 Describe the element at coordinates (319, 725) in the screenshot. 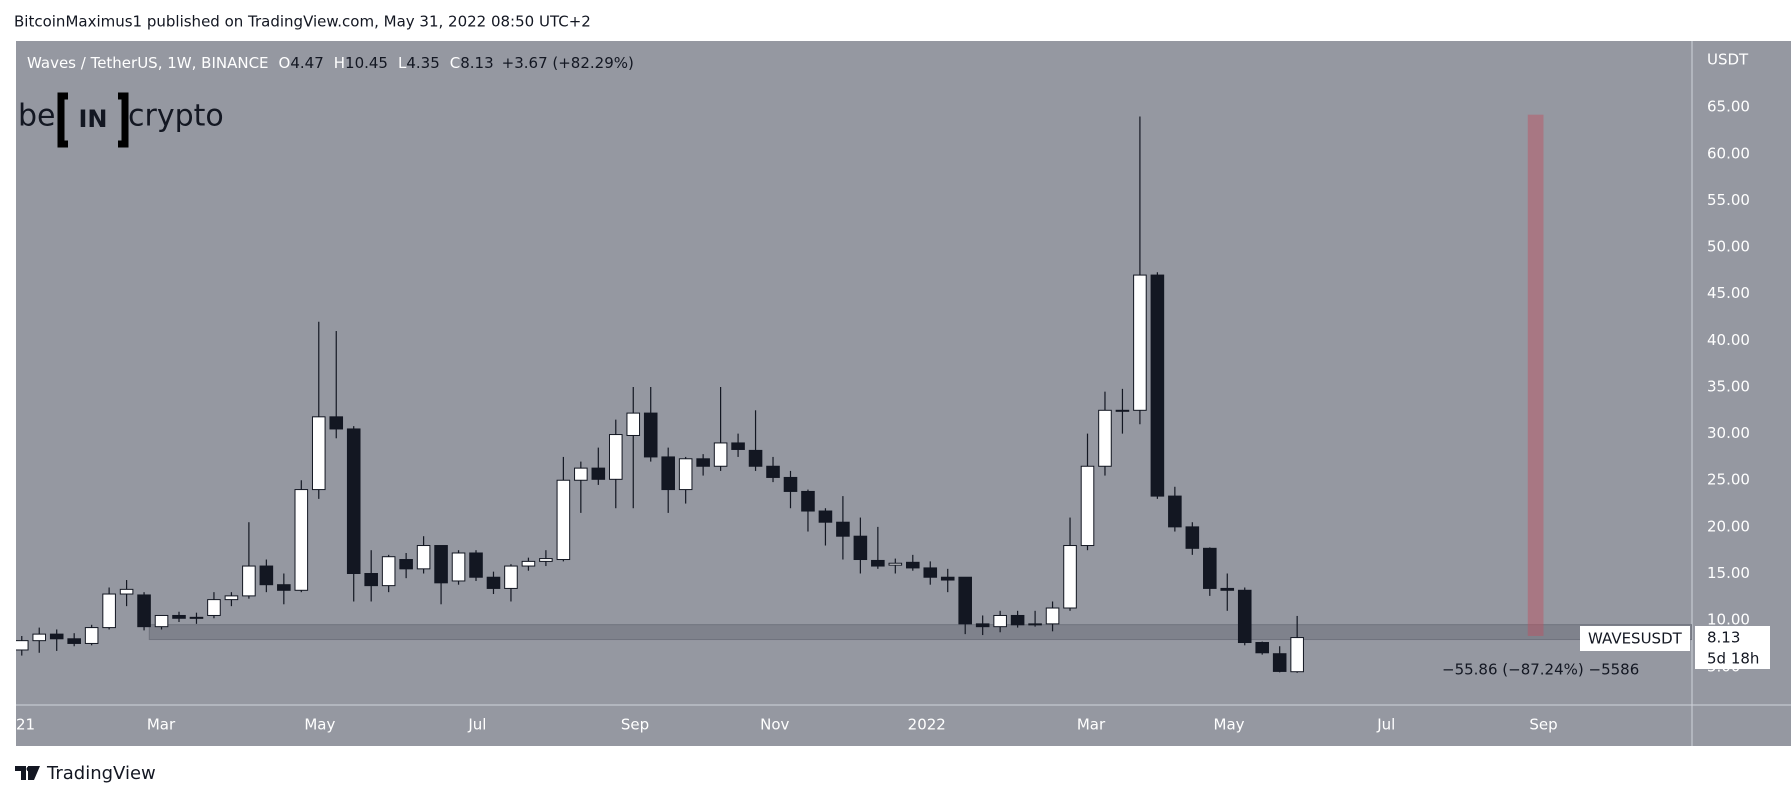

I see `x-tick-label: May` at that location.